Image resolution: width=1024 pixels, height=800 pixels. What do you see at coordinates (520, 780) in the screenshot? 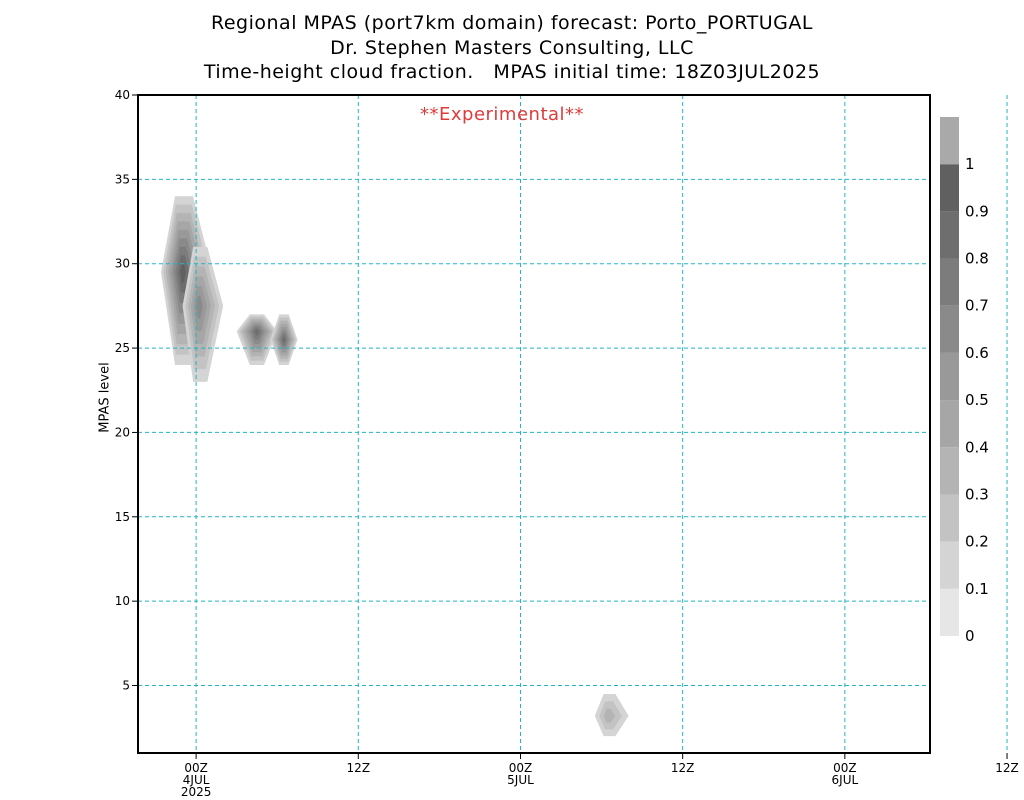
I see `x-tick-label: 5JUL` at bounding box center [520, 780].